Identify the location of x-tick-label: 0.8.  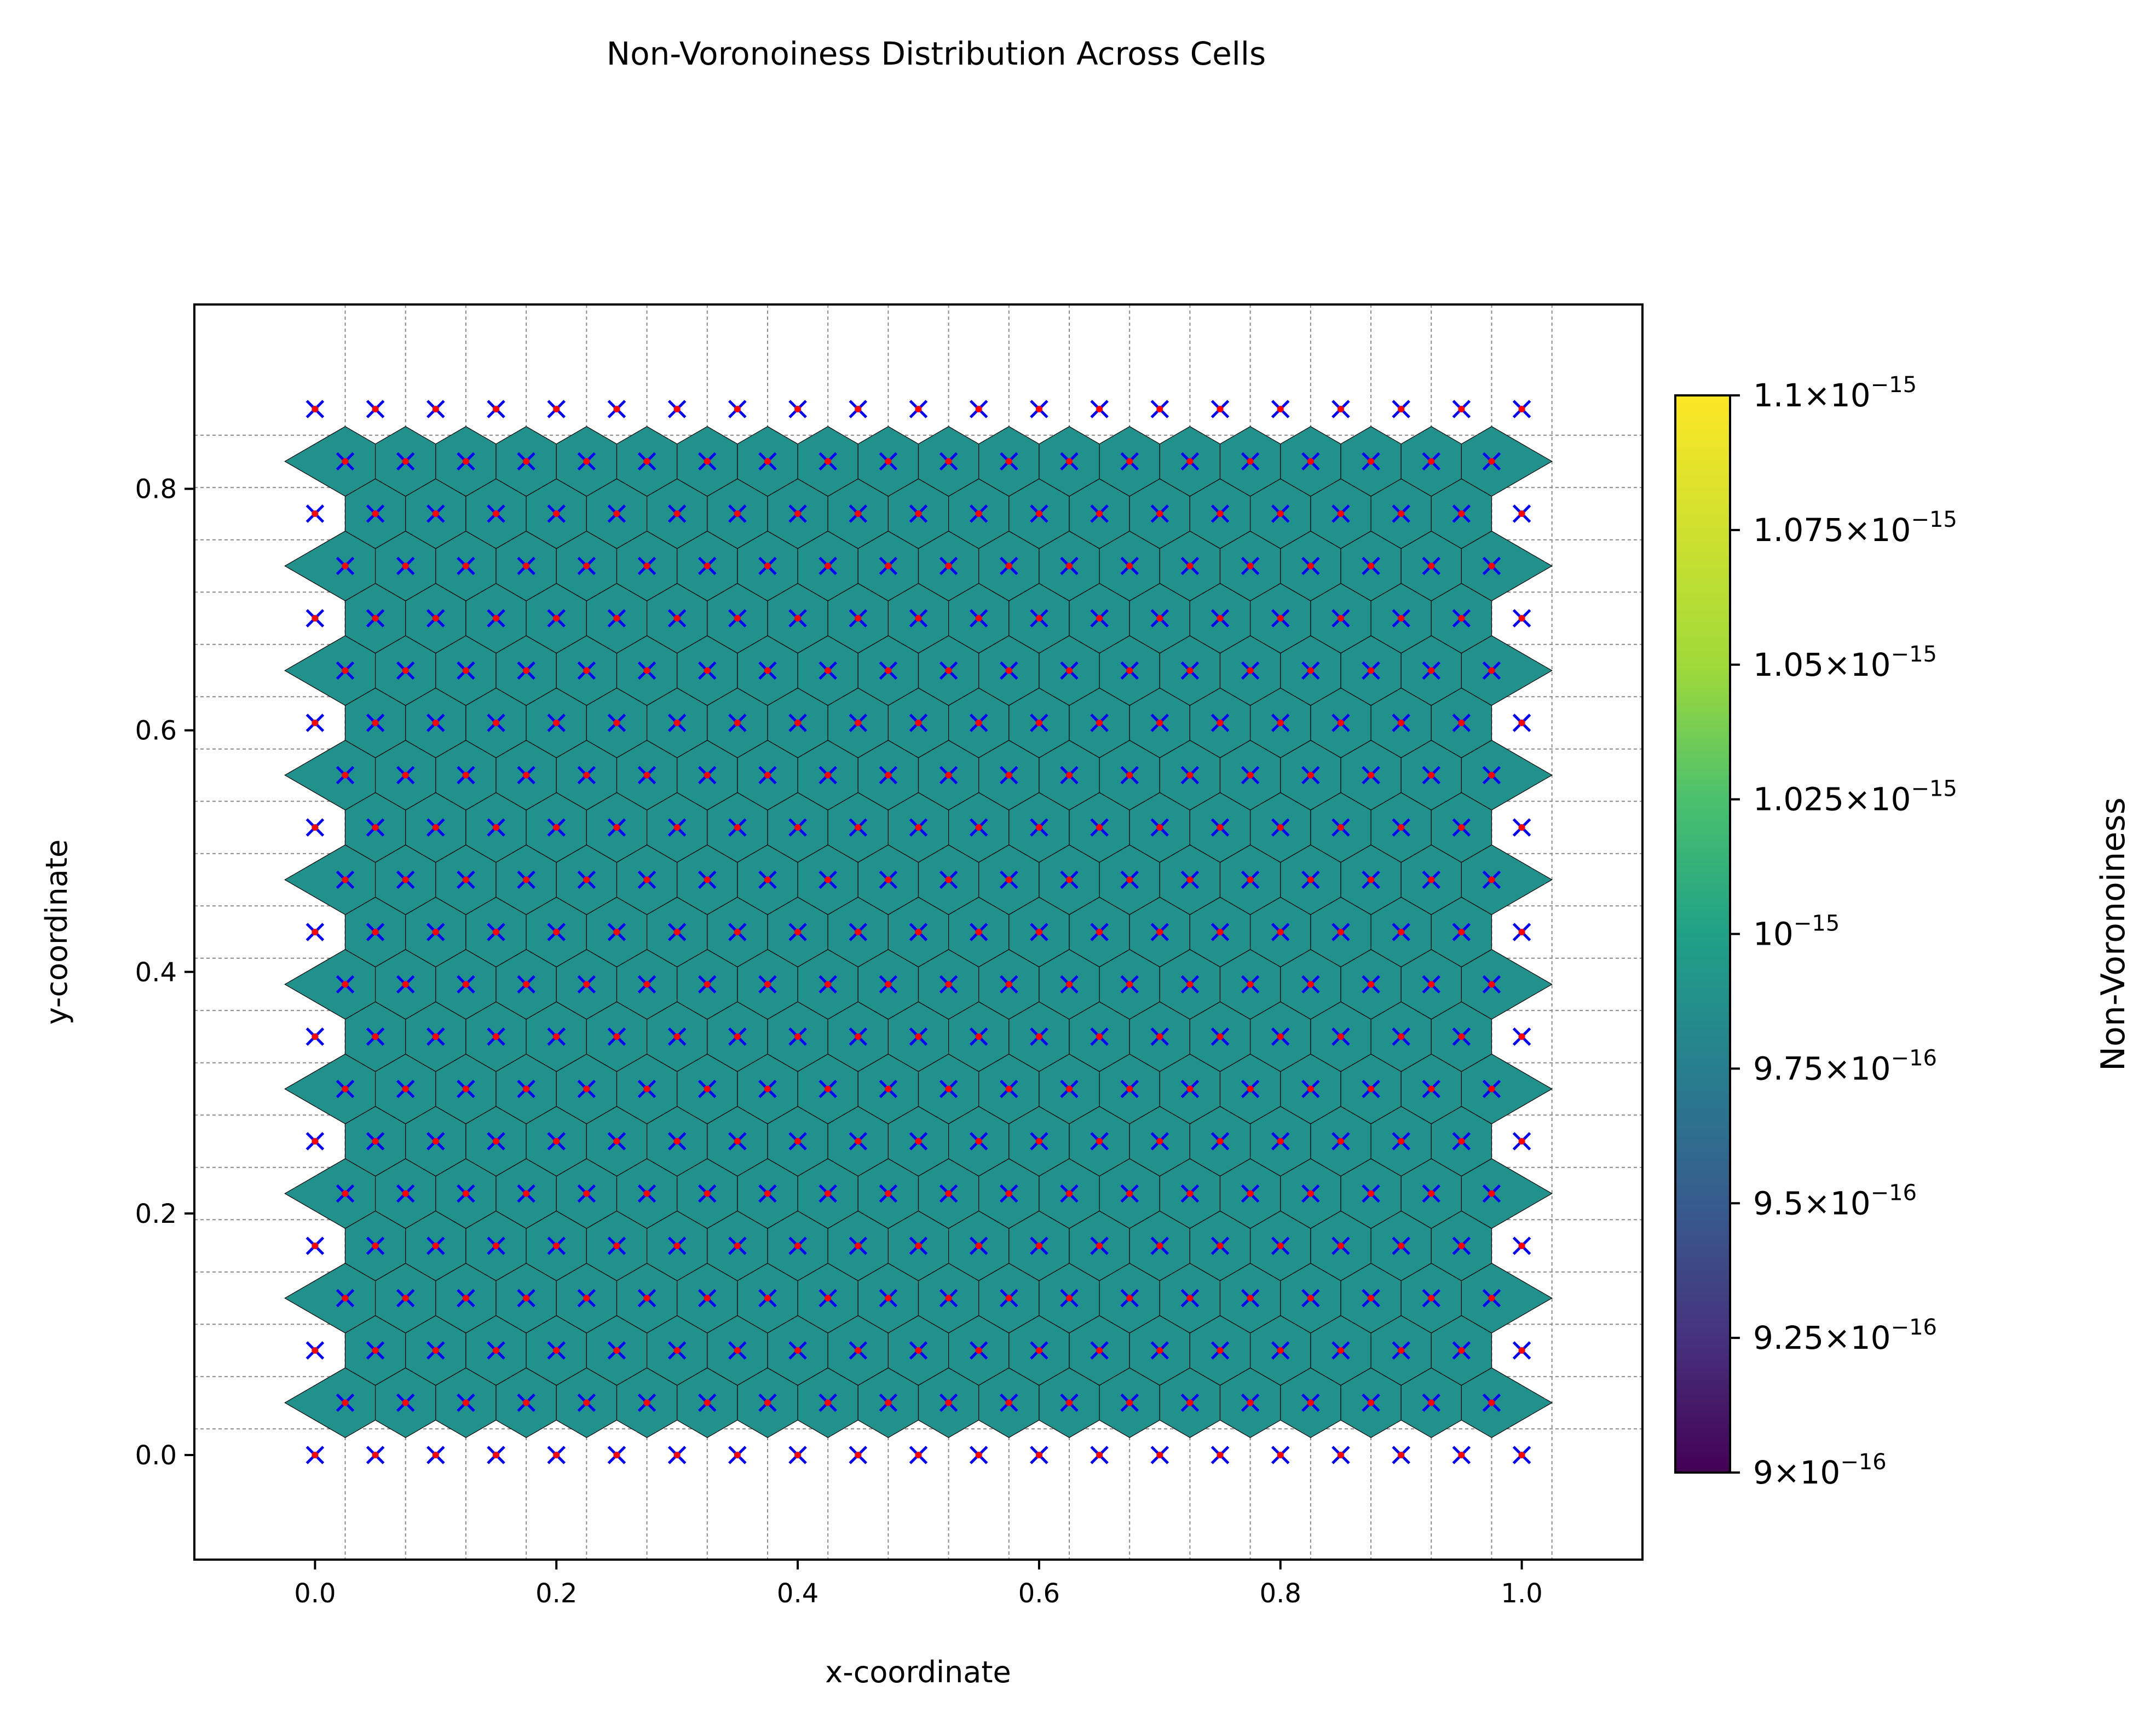
(1280, 1593).